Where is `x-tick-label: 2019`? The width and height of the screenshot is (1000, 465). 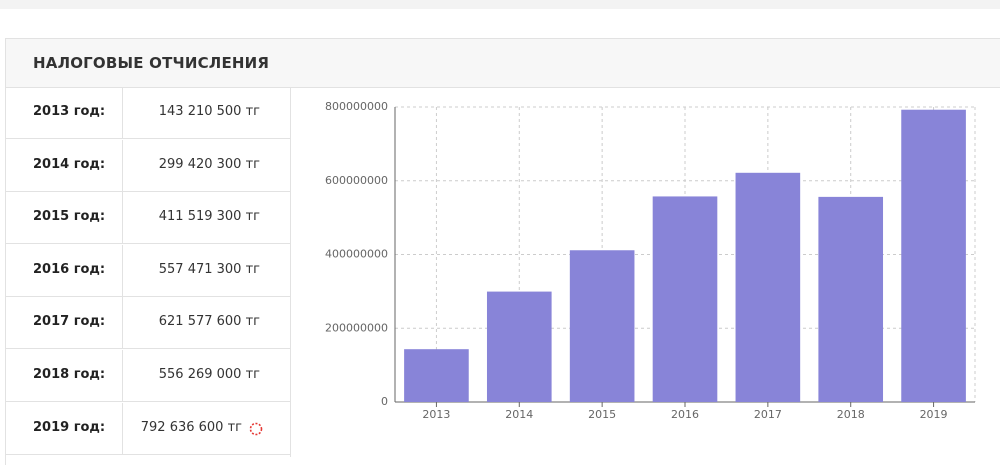
x-tick-label: 2019 is located at coordinates (934, 414).